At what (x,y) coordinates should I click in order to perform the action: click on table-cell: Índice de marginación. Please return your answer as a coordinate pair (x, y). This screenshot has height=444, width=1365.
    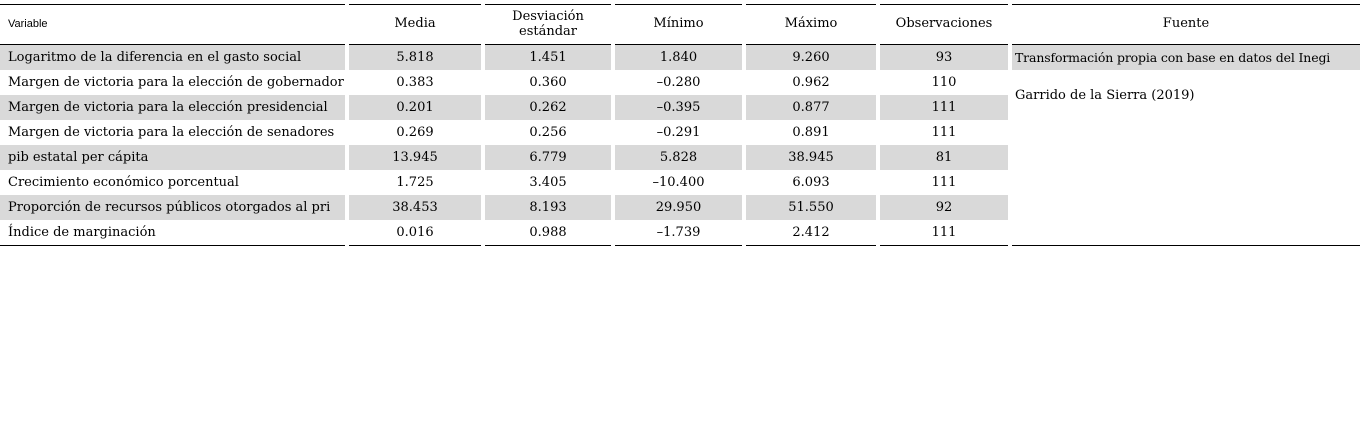
    Looking at the image, I should click on (82, 232).